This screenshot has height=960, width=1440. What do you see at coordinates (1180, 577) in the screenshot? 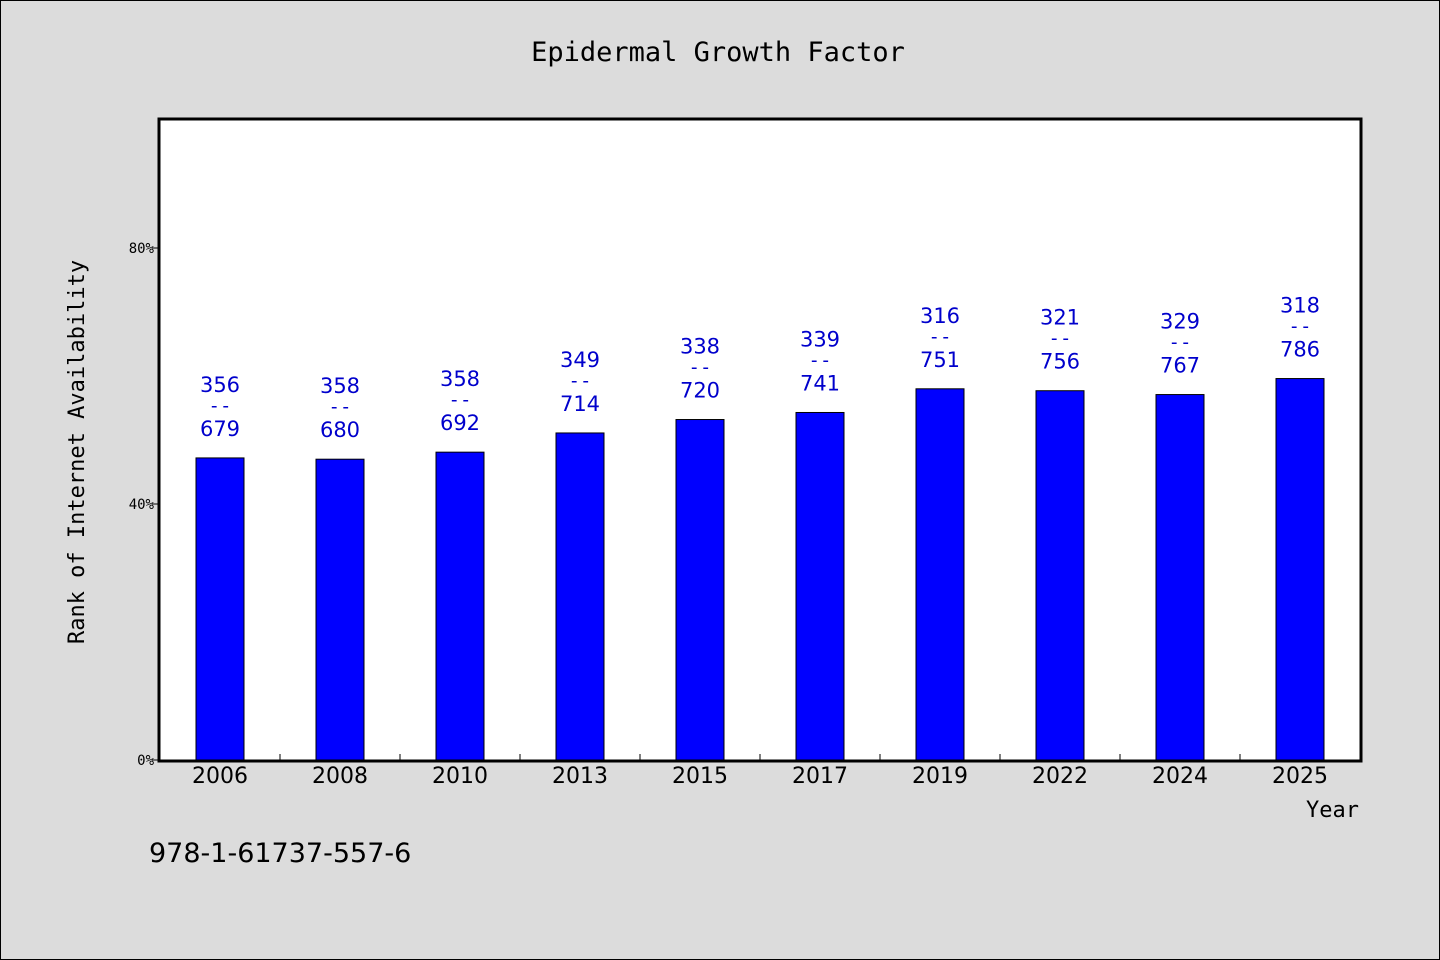
I see `bar-2024` at bounding box center [1180, 577].